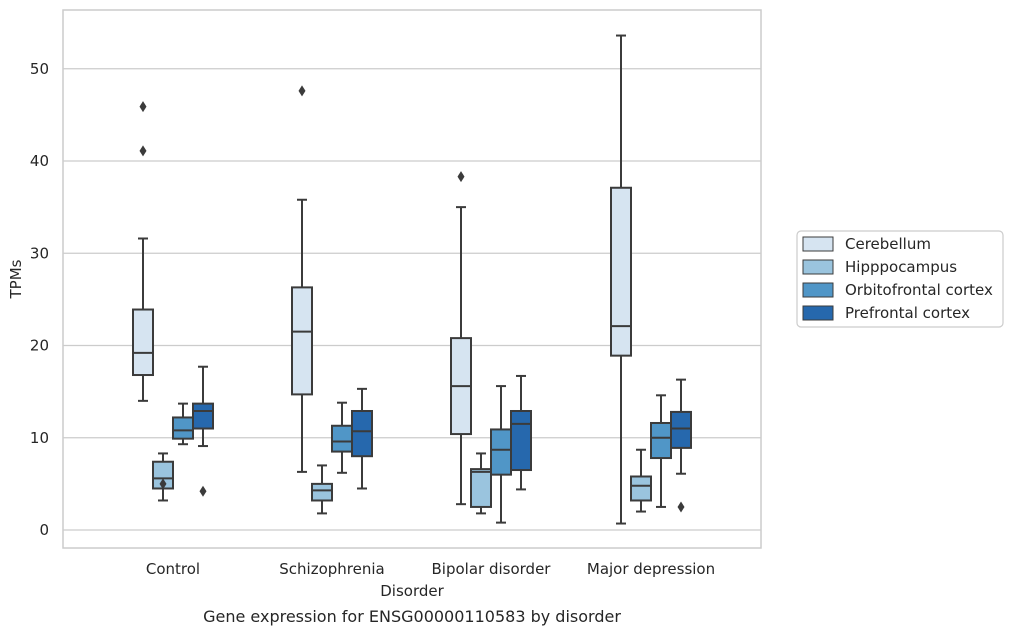 The height and width of the screenshot is (634, 1013). I want to click on y-tick-label: 0, so click(44, 530).